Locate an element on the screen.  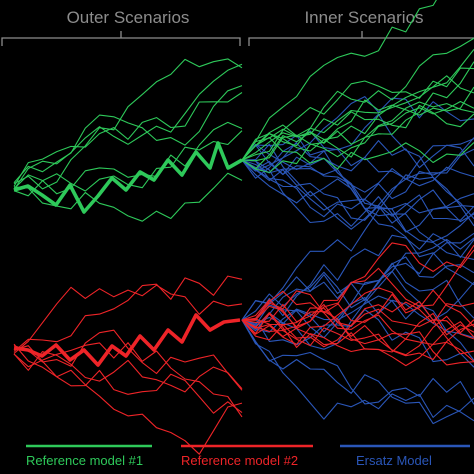
lower-inner-red-paths is located at coordinates (357, 304).